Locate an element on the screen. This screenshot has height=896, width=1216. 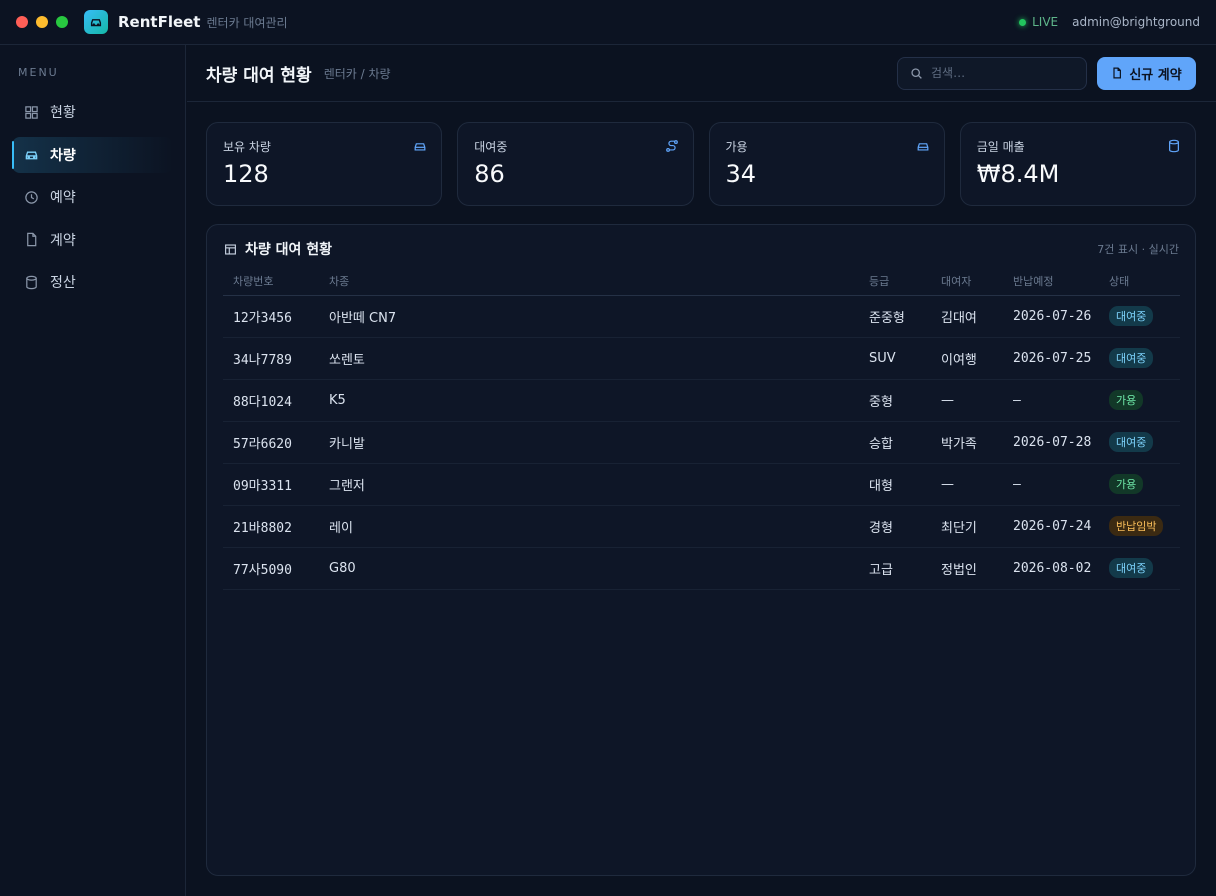
stat-label: 대여중 is located at coordinates (491, 147).